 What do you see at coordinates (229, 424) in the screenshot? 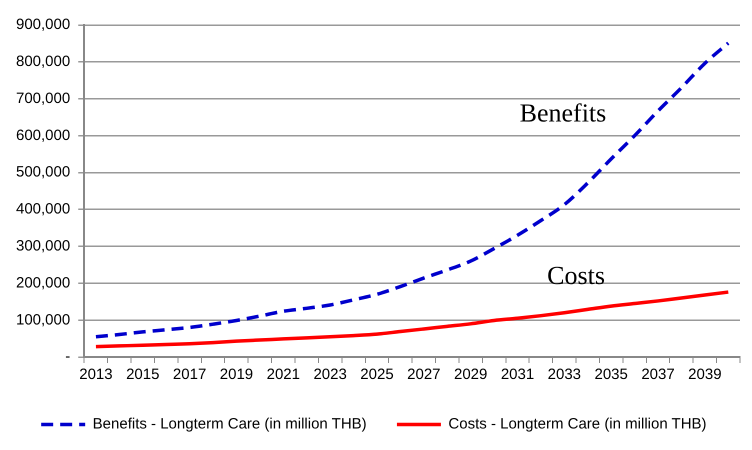
I see `legend-label: Benefits - Longterm Care (in million THB)` at bounding box center [229, 424].